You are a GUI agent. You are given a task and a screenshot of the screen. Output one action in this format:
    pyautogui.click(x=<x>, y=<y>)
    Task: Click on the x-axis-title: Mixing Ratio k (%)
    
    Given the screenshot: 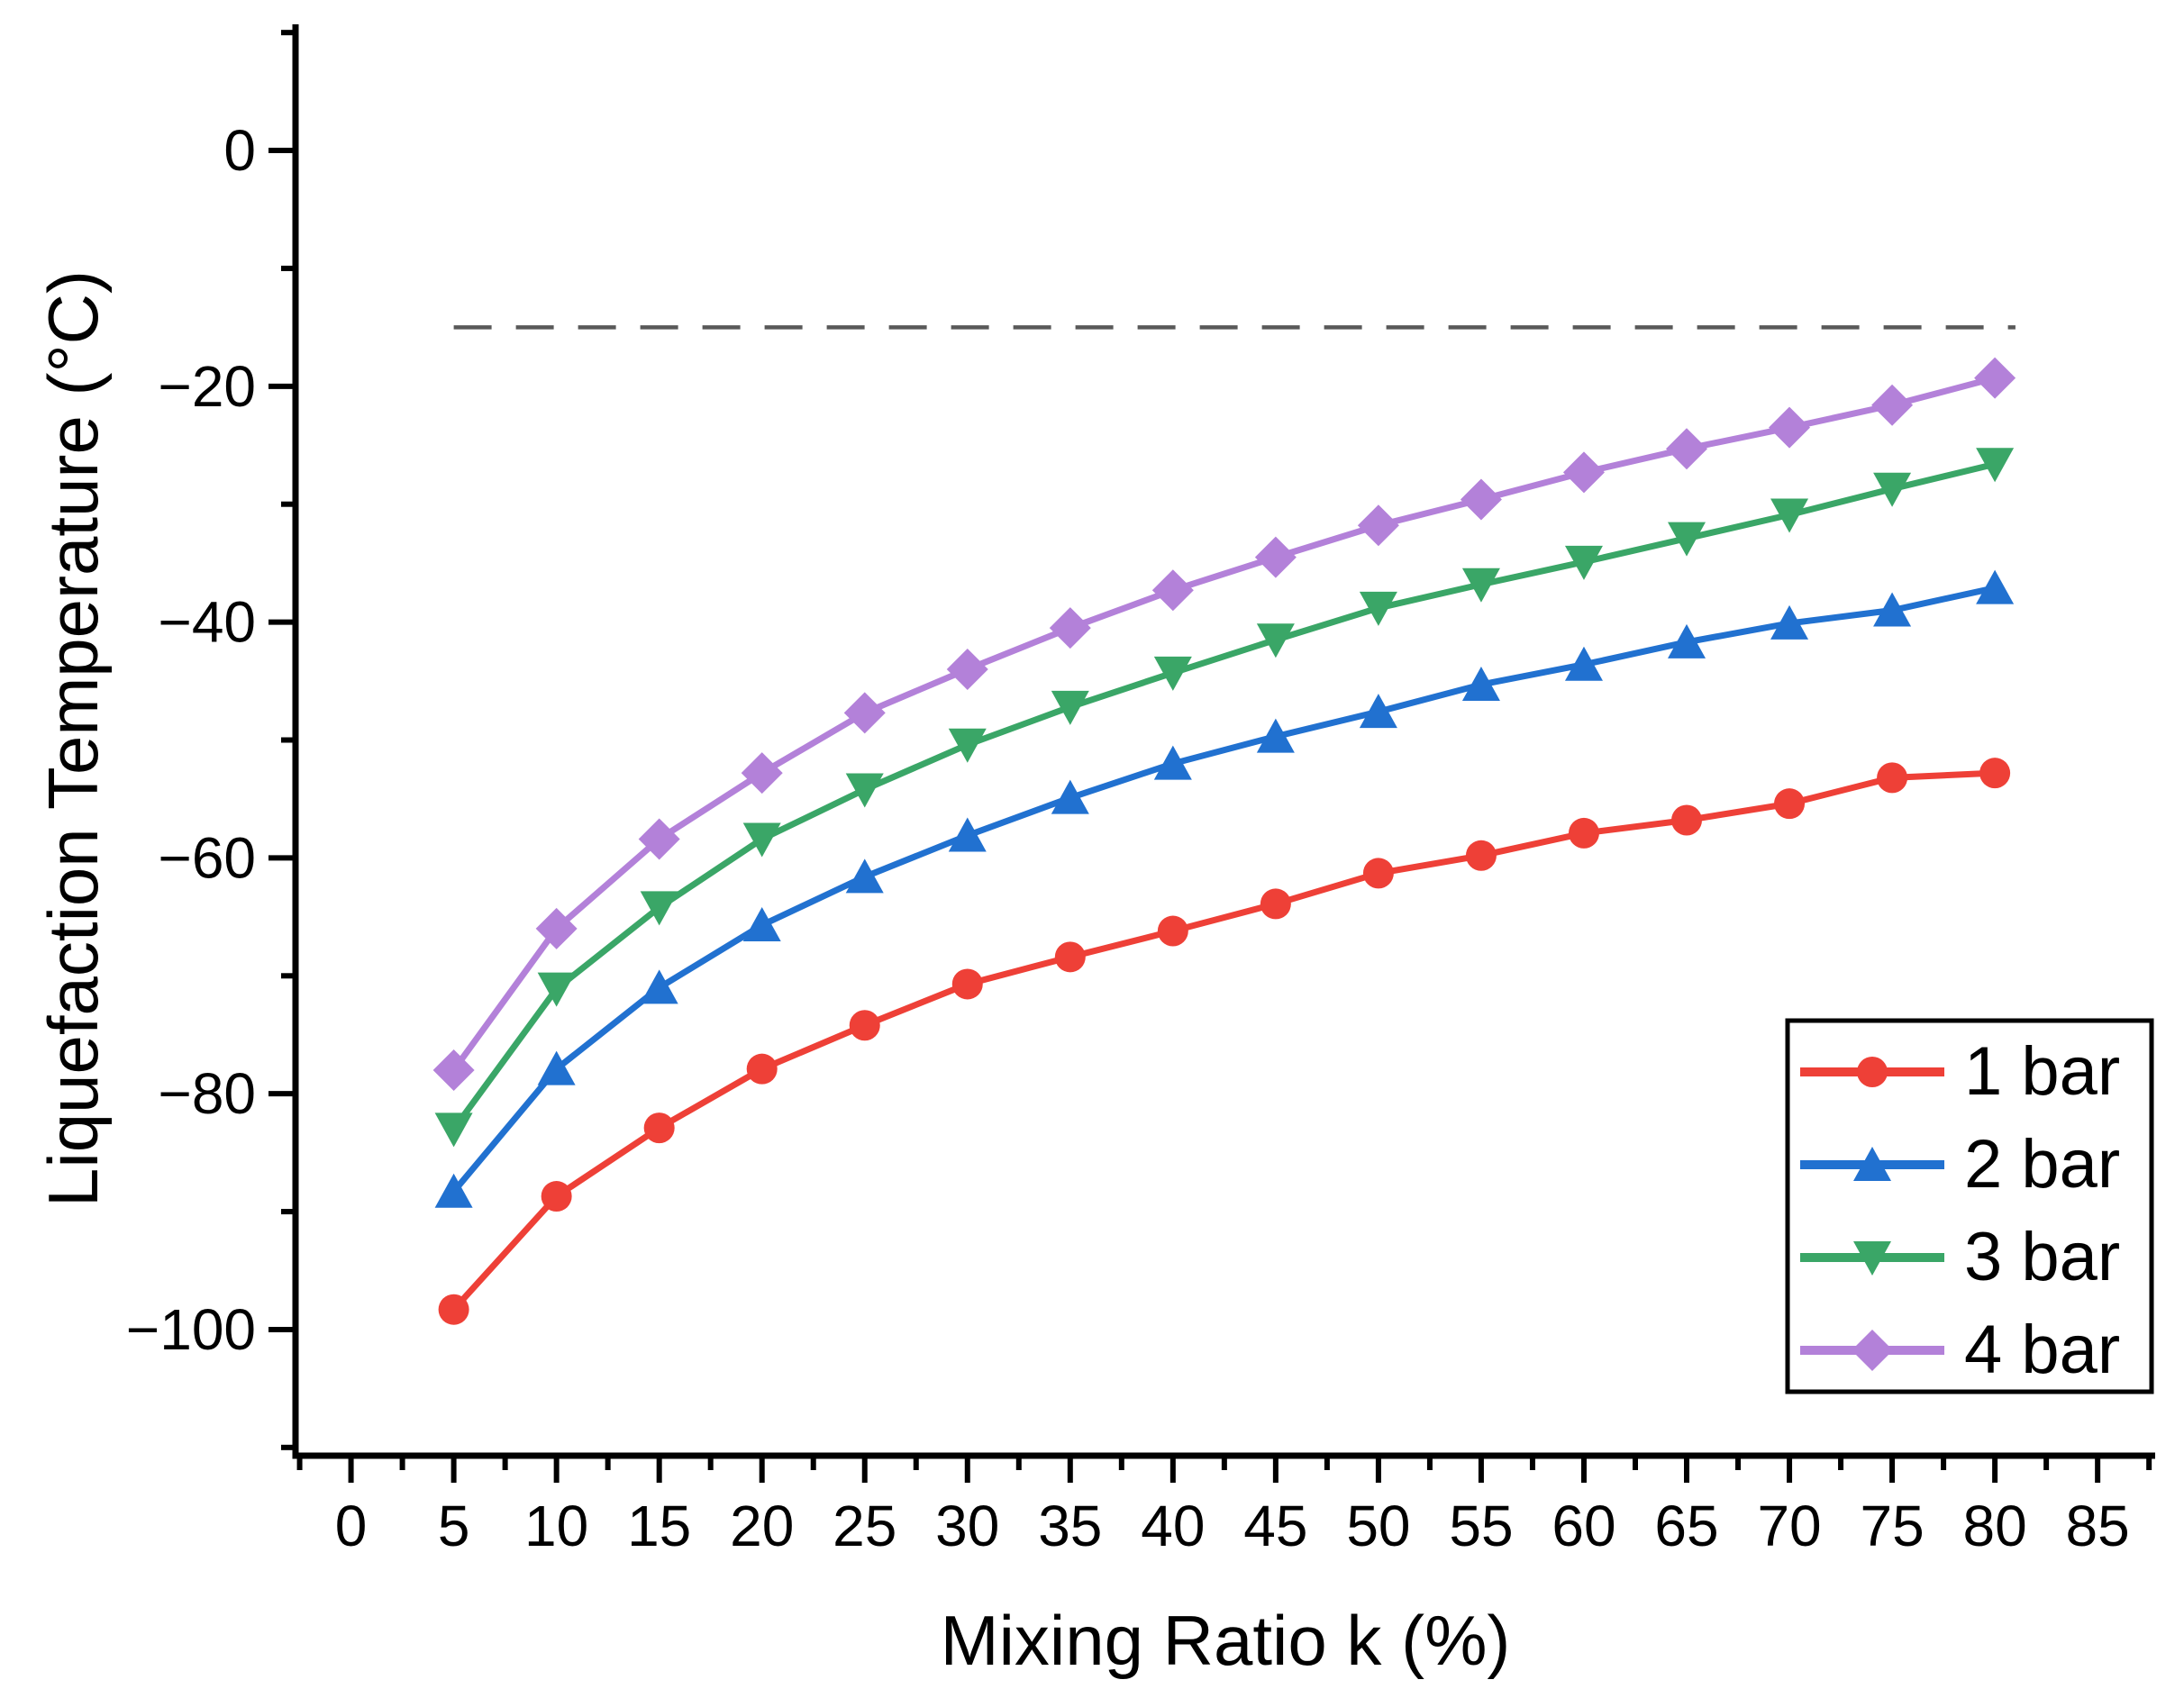 What is the action you would take?
    pyautogui.click(x=1226, y=1641)
    